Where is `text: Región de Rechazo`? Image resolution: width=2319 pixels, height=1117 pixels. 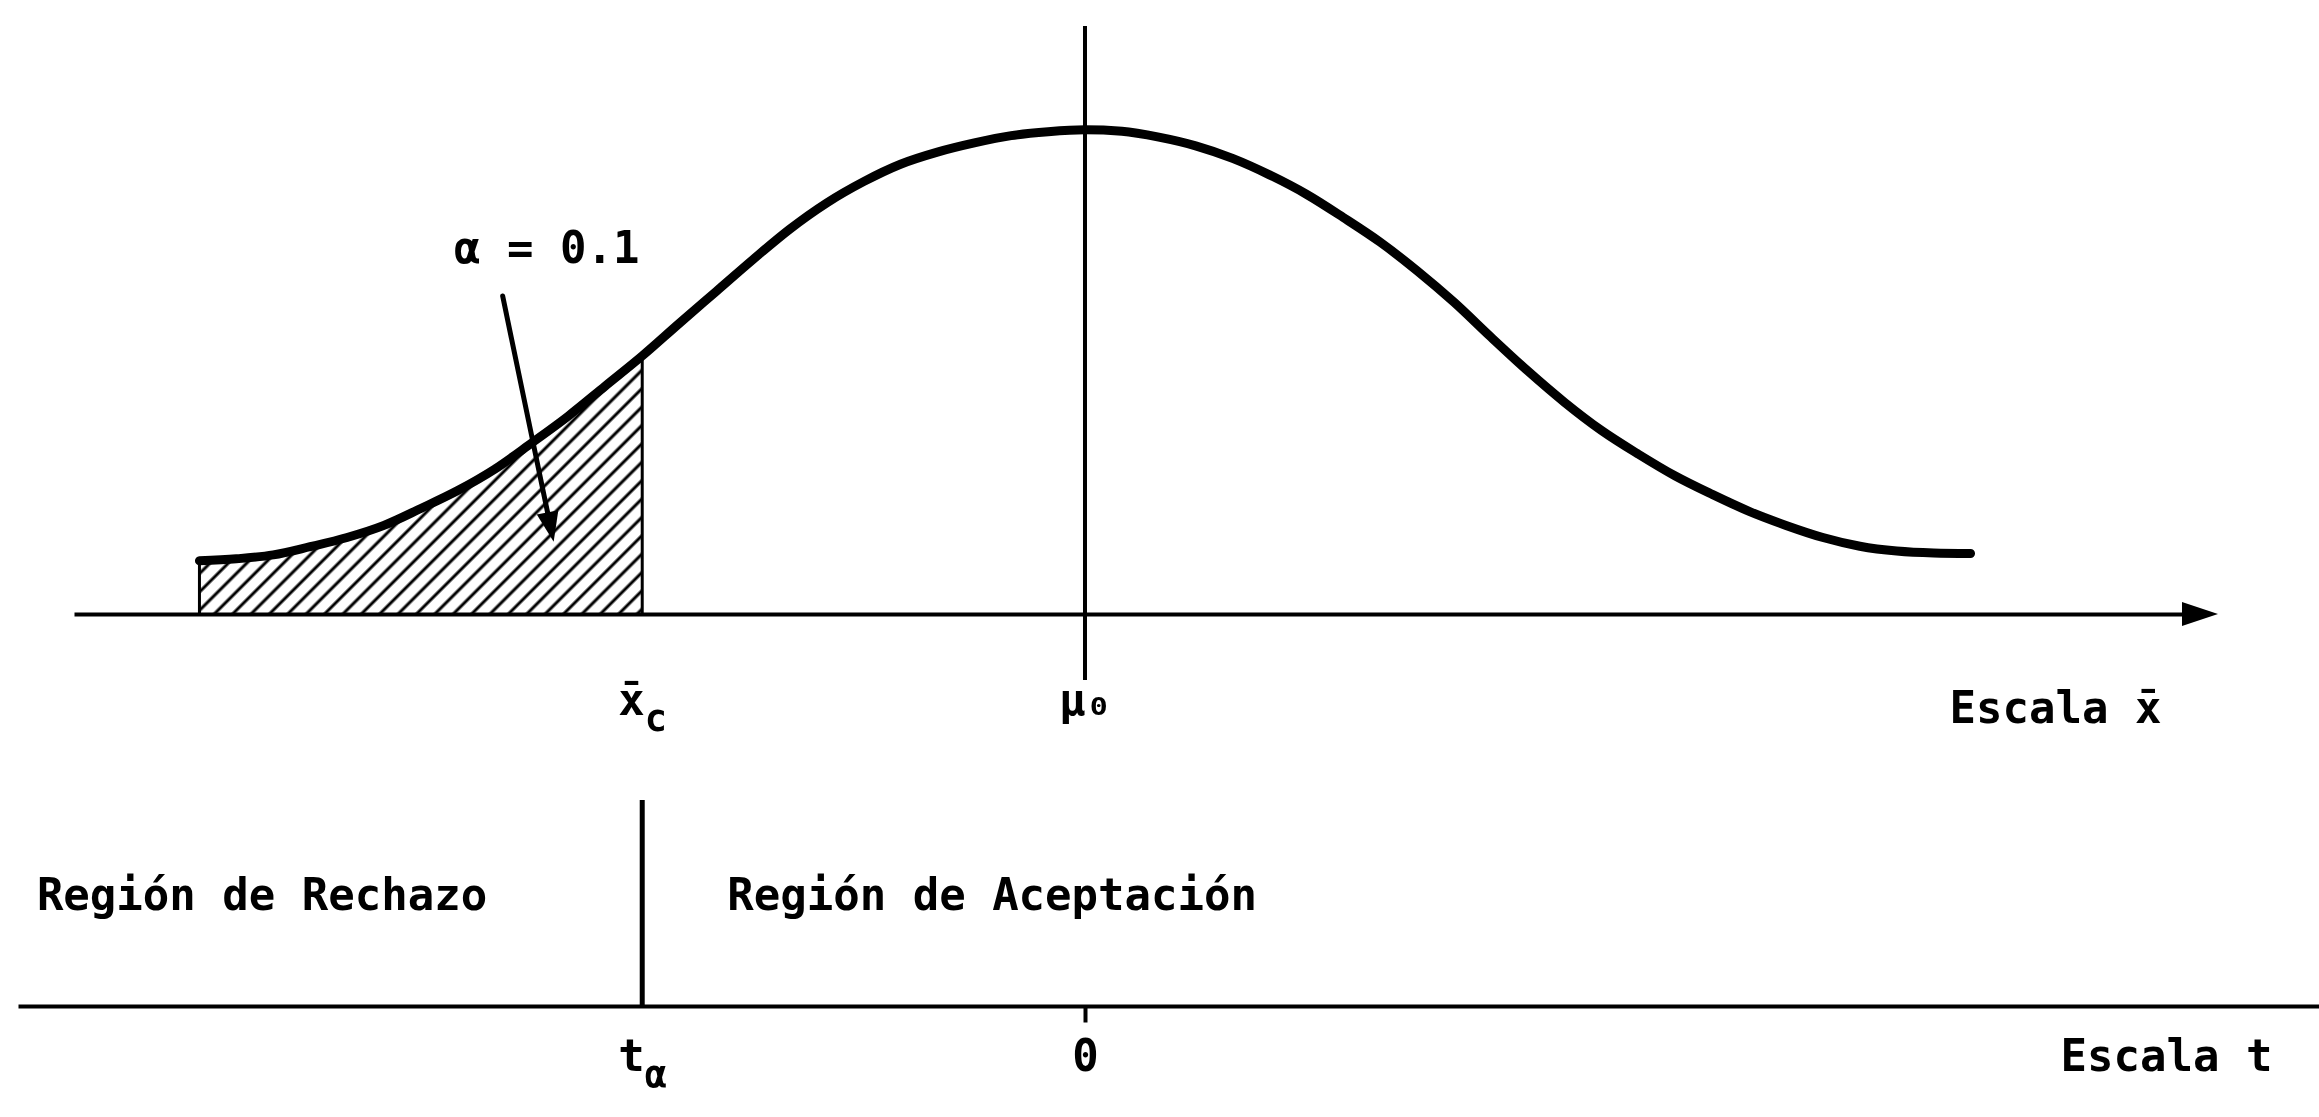
text: Región de Rechazo is located at coordinates (262, 894).